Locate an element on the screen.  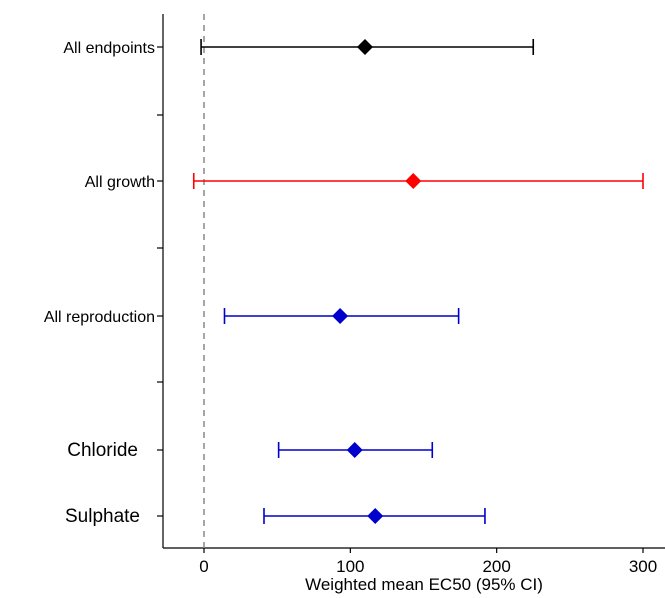
x-tick-label: 100 is located at coordinates (350, 566).